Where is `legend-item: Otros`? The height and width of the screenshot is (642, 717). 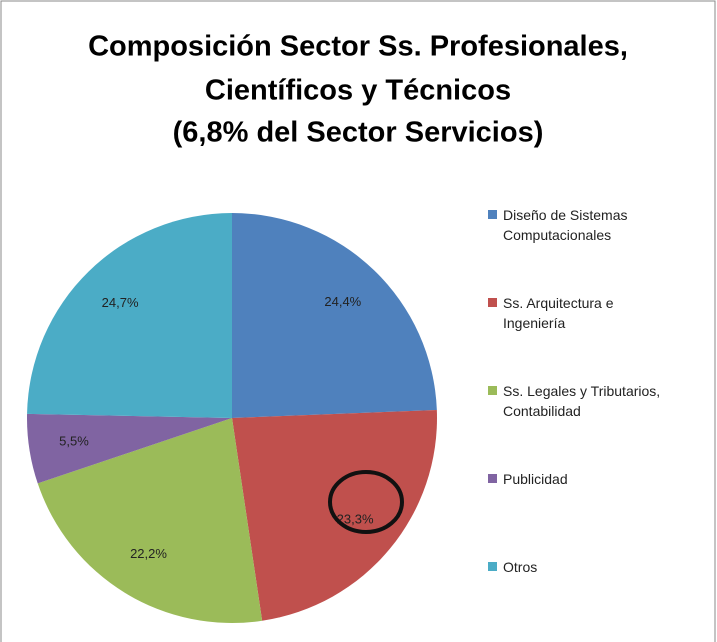
legend-item: Otros is located at coordinates (575, 599).